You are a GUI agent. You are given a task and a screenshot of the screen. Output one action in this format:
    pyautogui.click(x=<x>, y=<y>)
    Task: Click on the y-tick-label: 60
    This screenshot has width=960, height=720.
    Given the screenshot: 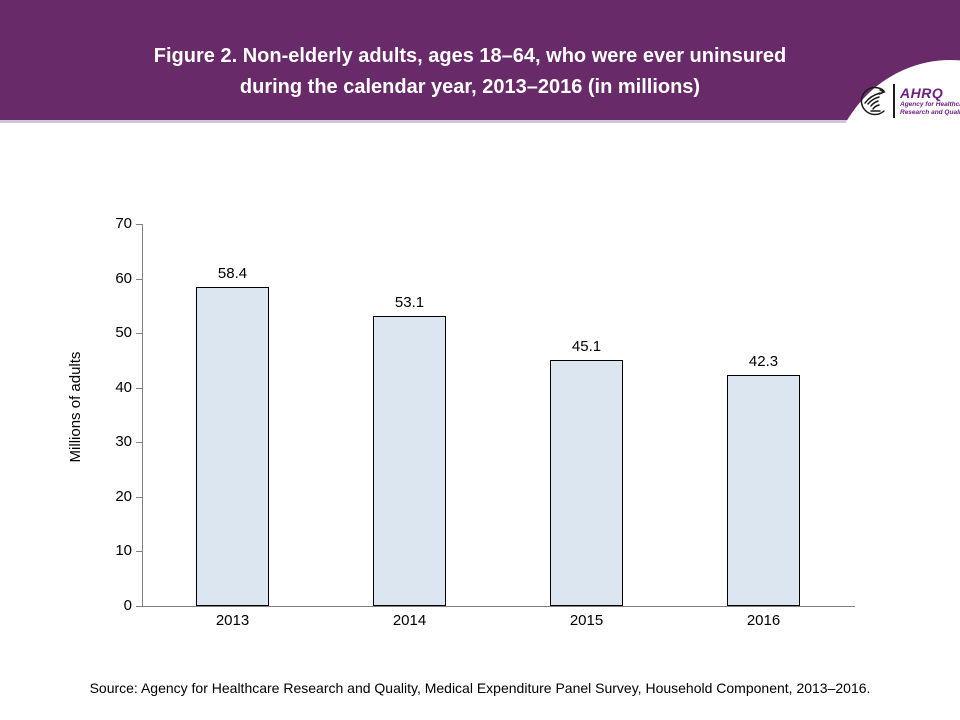 What is the action you would take?
    pyautogui.click(x=123, y=278)
    